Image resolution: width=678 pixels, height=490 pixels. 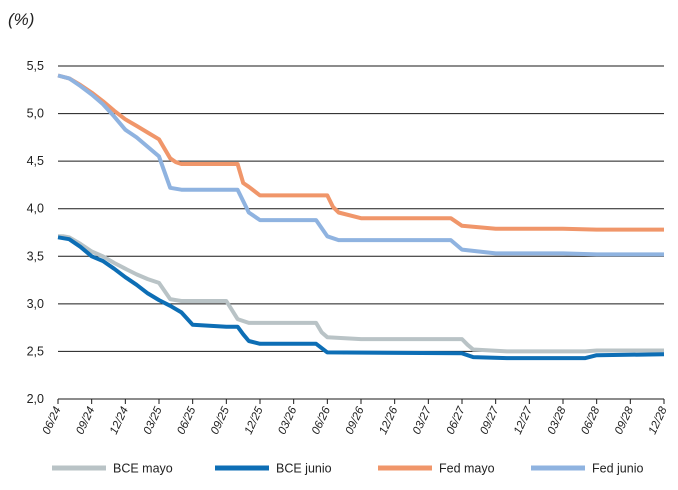 What do you see at coordinates (624, 421) in the screenshot?
I see `x-tick-label: 09/28` at bounding box center [624, 421].